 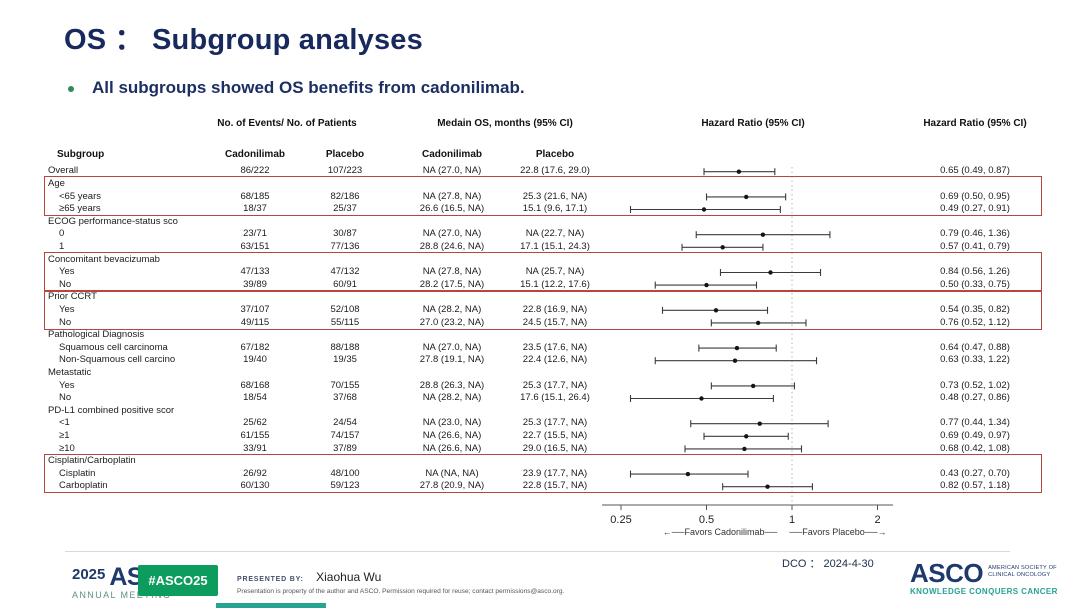 What do you see at coordinates (975, 309) in the screenshot?
I see `hazard-ratio-value: 0.54 (0.35, 0.82)` at bounding box center [975, 309].